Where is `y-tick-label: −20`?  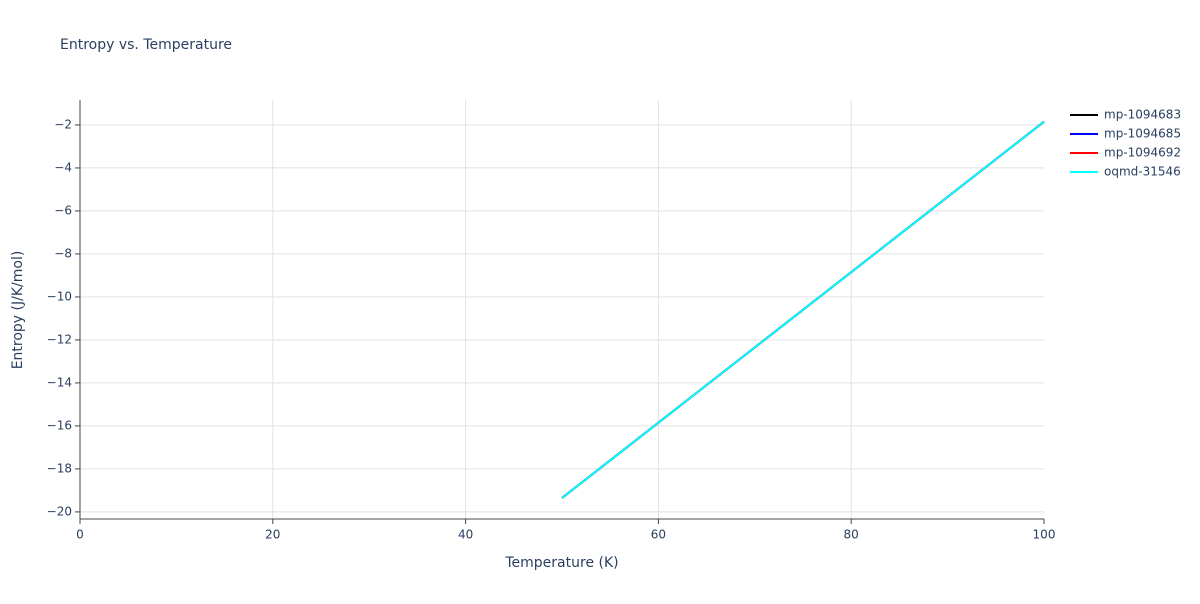 y-tick-label: −20 is located at coordinates (59, 511).